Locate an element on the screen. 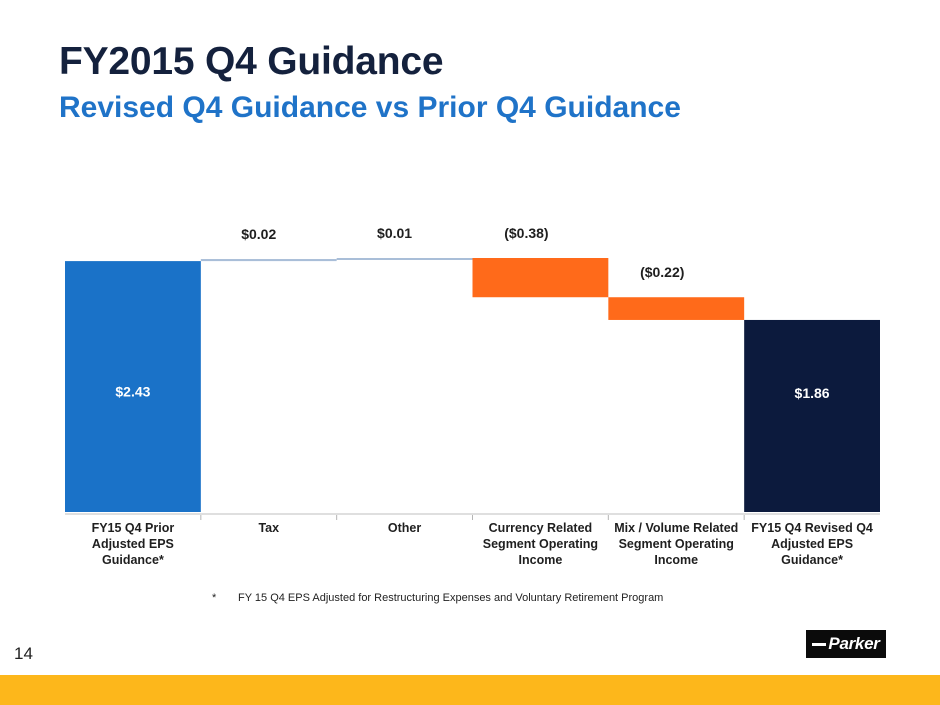  logo-dash-icon is located at coordinates (819, 644).